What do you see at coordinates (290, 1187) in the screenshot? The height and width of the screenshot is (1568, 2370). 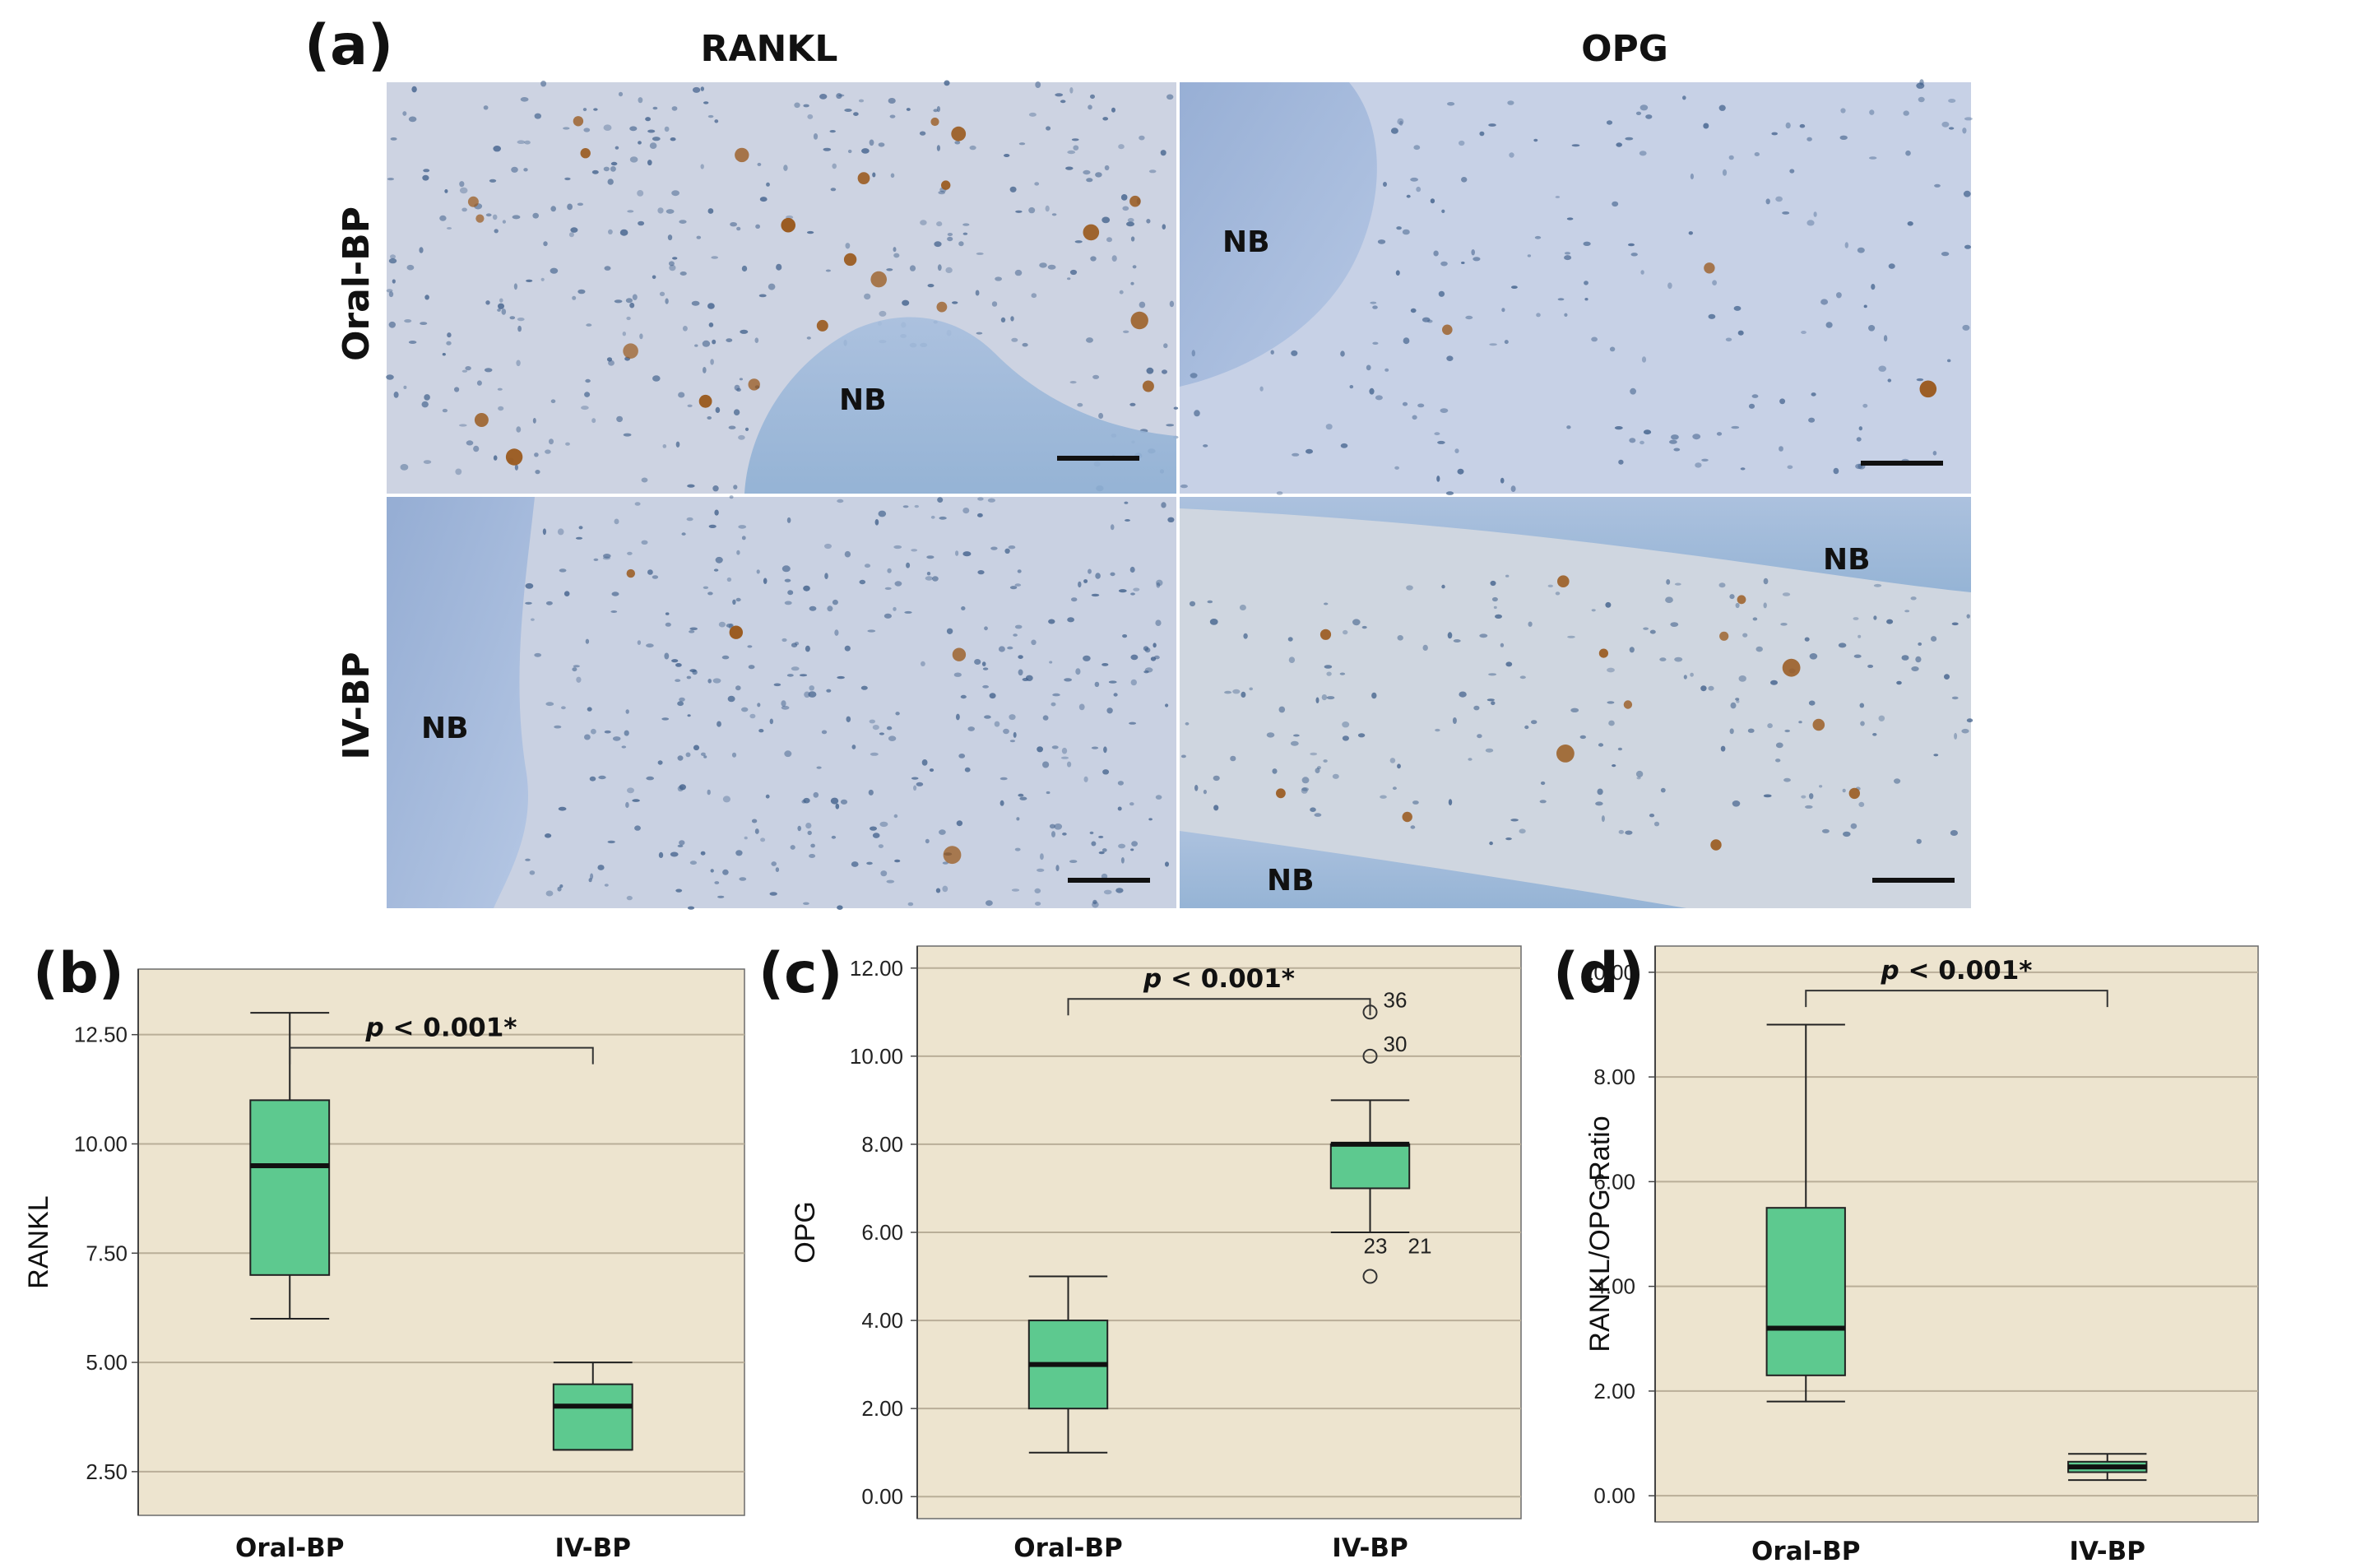 I see `iqr-box` at bounding box center [290, 1187].